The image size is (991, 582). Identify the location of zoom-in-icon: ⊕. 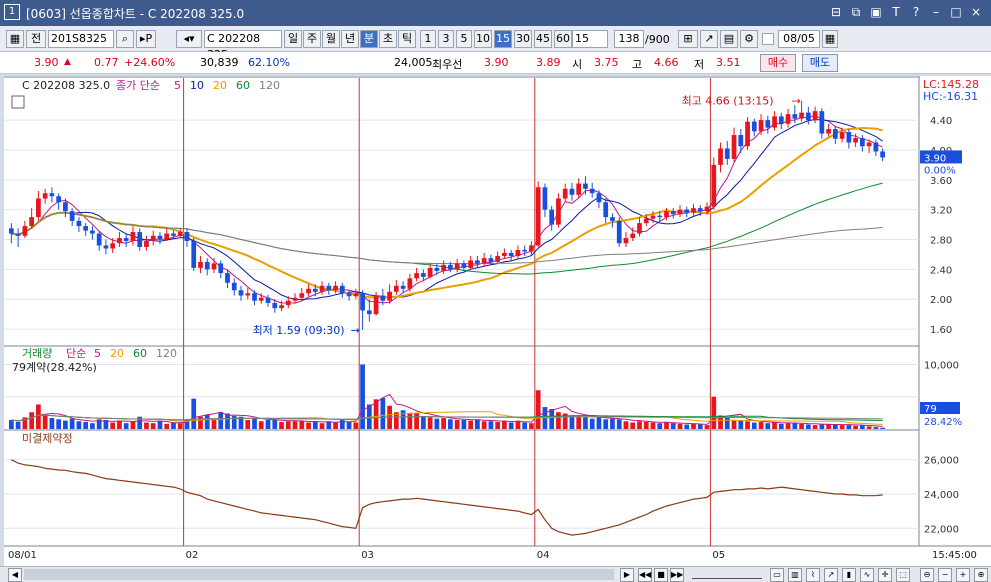
(981, 575).